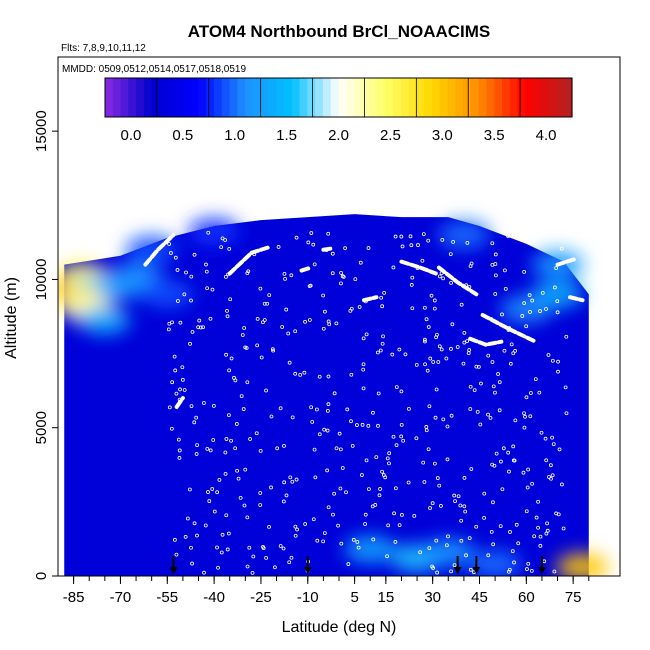  Describe the element at coordinates (214, 597) in the screenshot. I see `x-tick-label: -40` at that location.